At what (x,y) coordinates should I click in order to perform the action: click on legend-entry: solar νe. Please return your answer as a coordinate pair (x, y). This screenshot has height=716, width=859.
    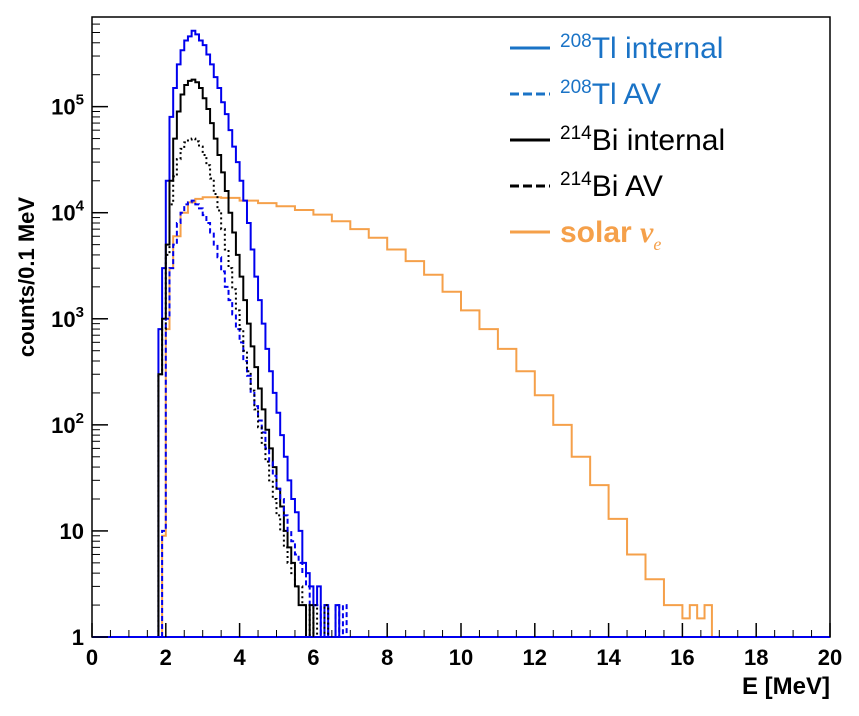
    Looking at the image, I should click on (610, 235).